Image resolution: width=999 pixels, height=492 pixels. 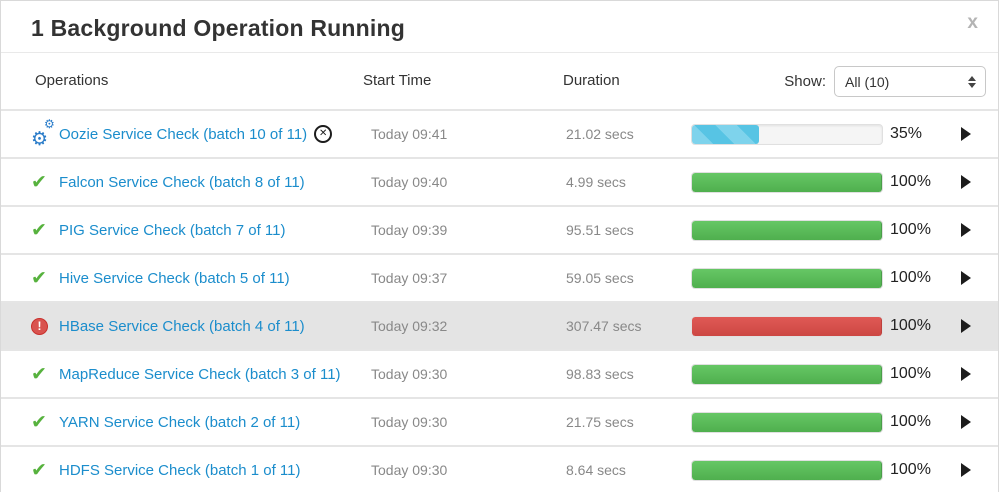 I want to click on operation-link: Falcon Service Check (batch 8 of 11), so click(x=182, y=182).